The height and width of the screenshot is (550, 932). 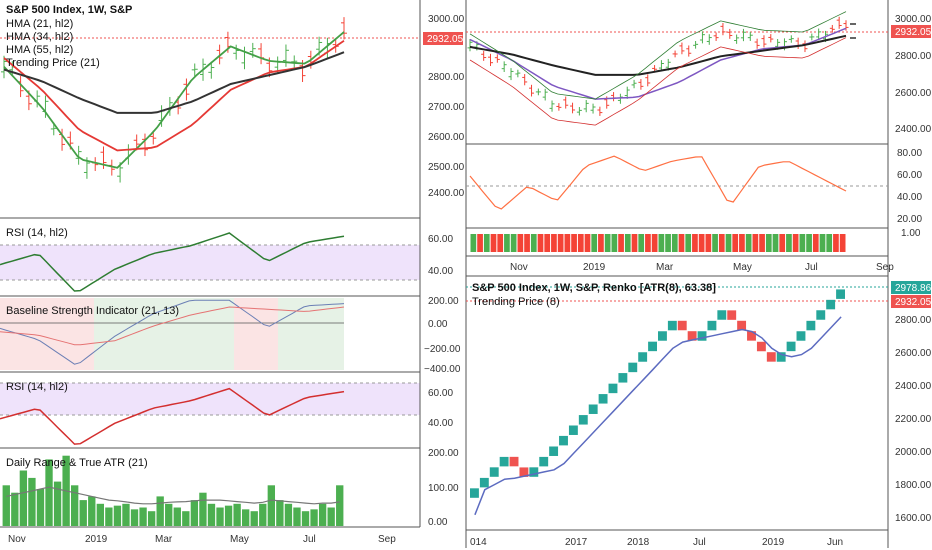 What do you see at coordinates (39, 50) in the screenshot?
I see `legend-hma55: HMA (55, hl2)` at bounding box center [39, 50].